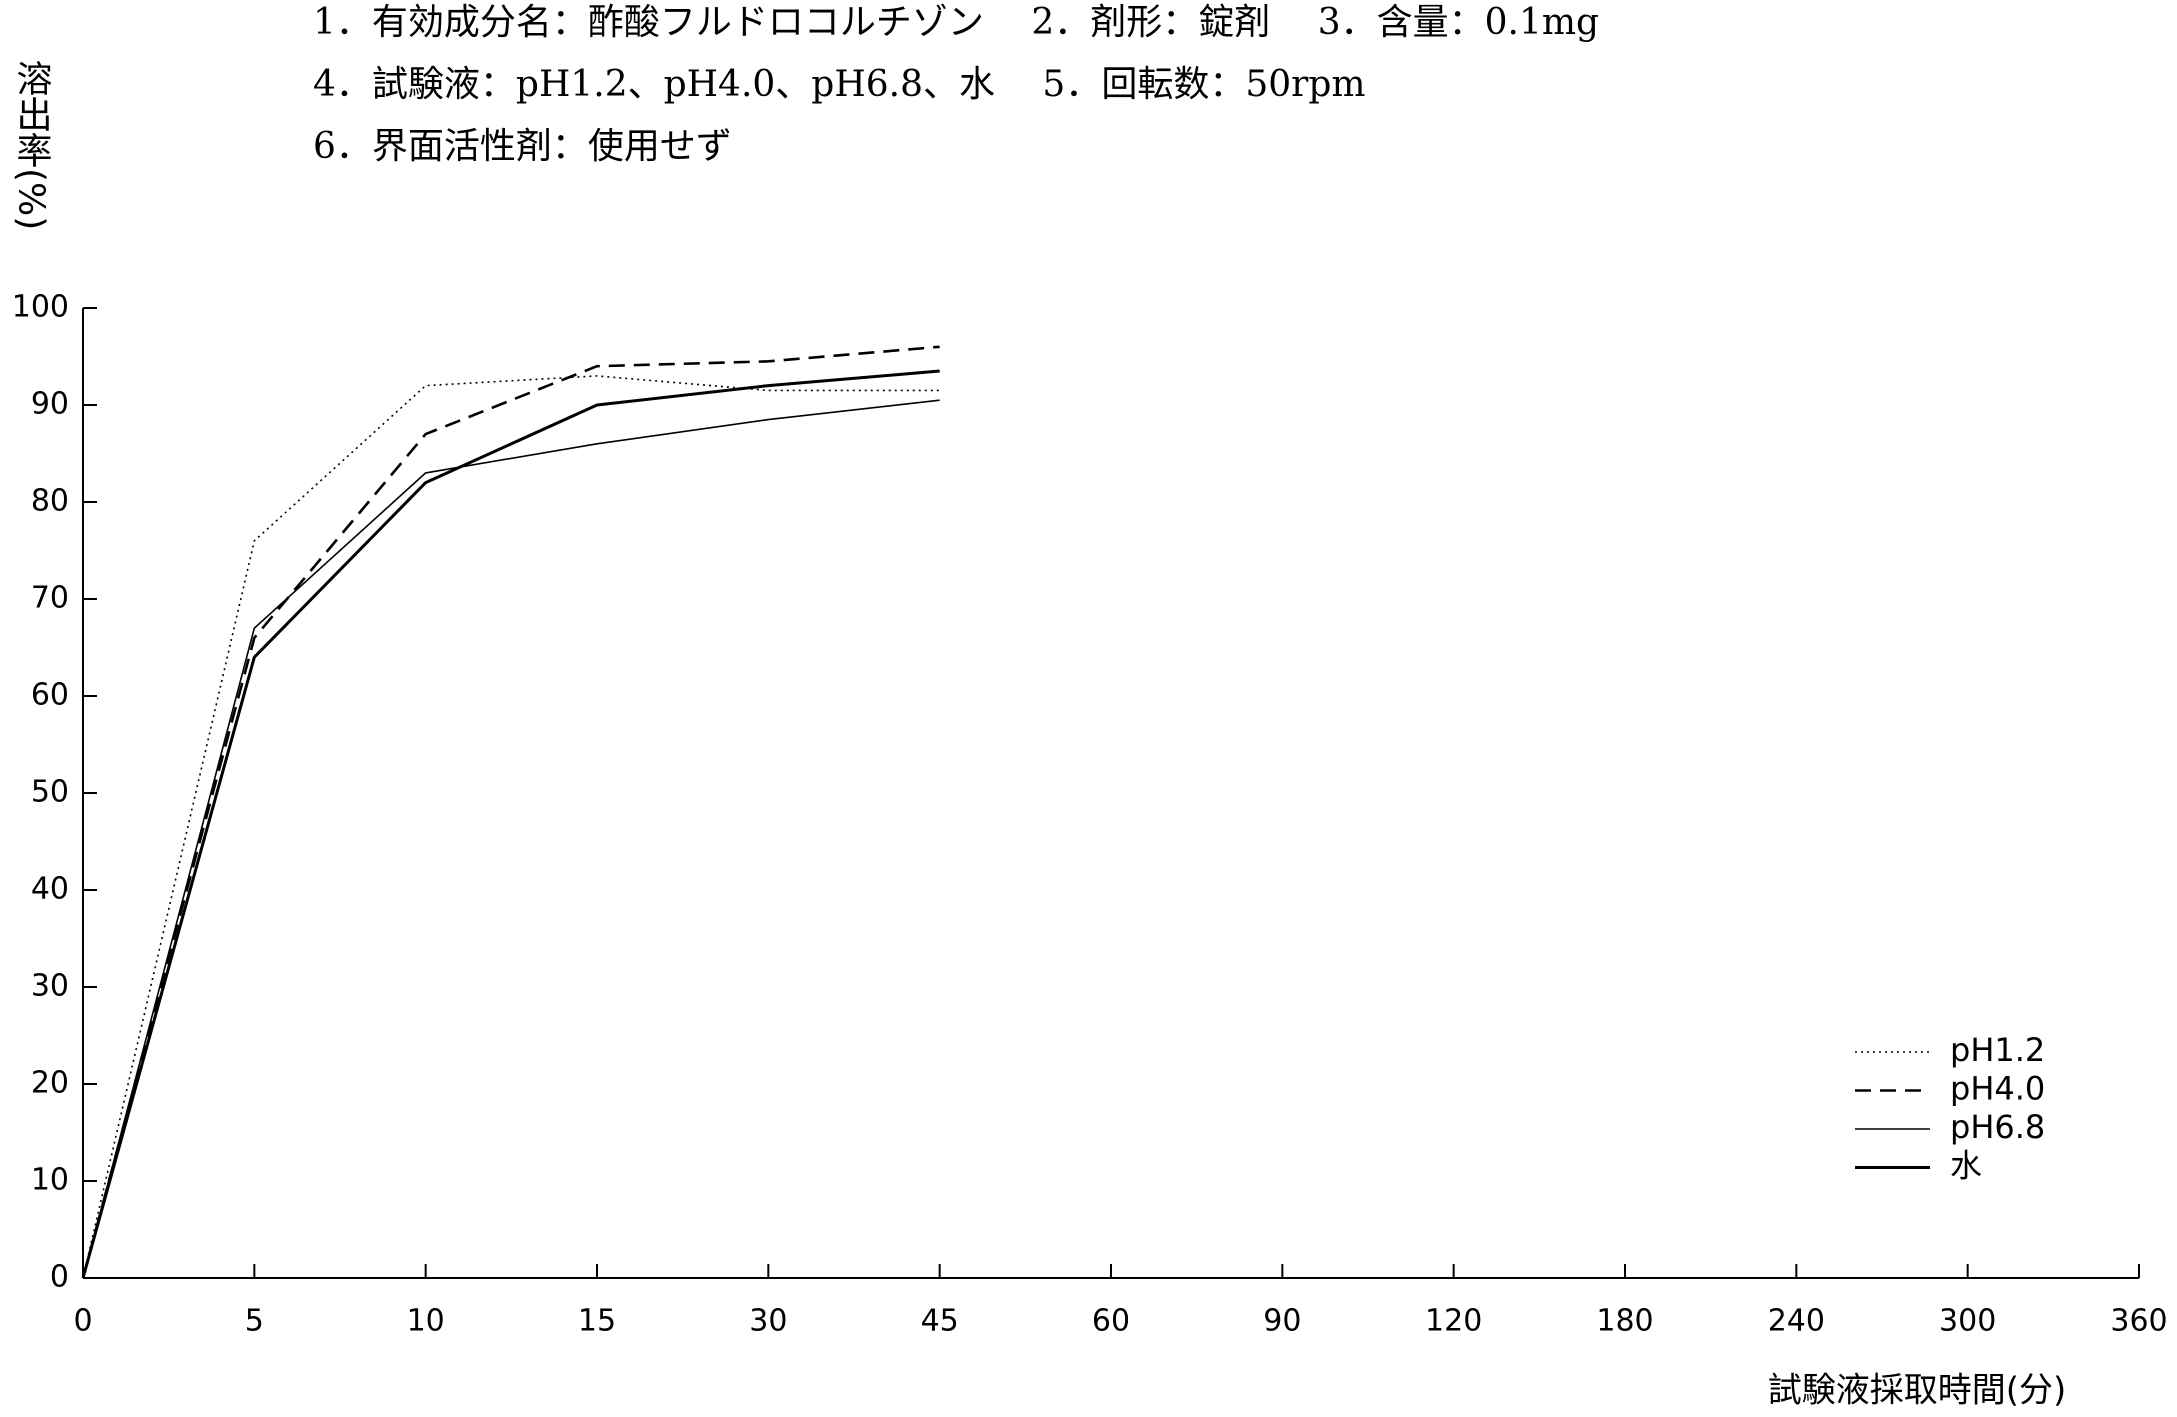 The image size is (2177, 1417). What do you see at coordinates (50, 404) in the screenshot?
I see `y-tick-label: 90` at bounding box center [50, 404].